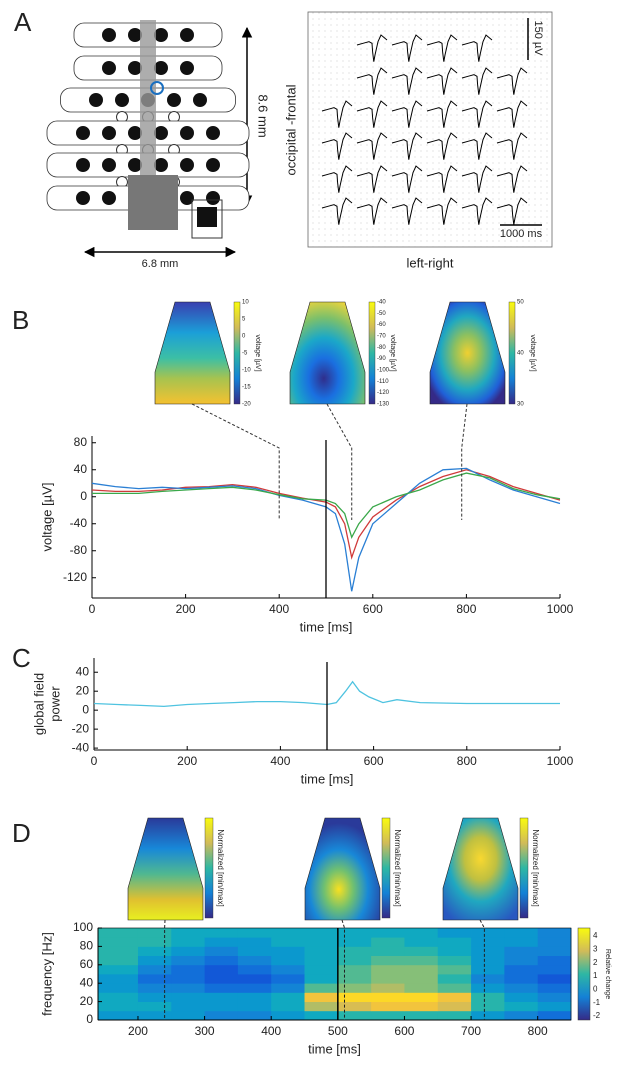 The width and height of the screenshot is (618, 1071). What do you see at coordinates (207, 219) in the screenshot?
I see `array-pad` at bounding box center [207, 219].